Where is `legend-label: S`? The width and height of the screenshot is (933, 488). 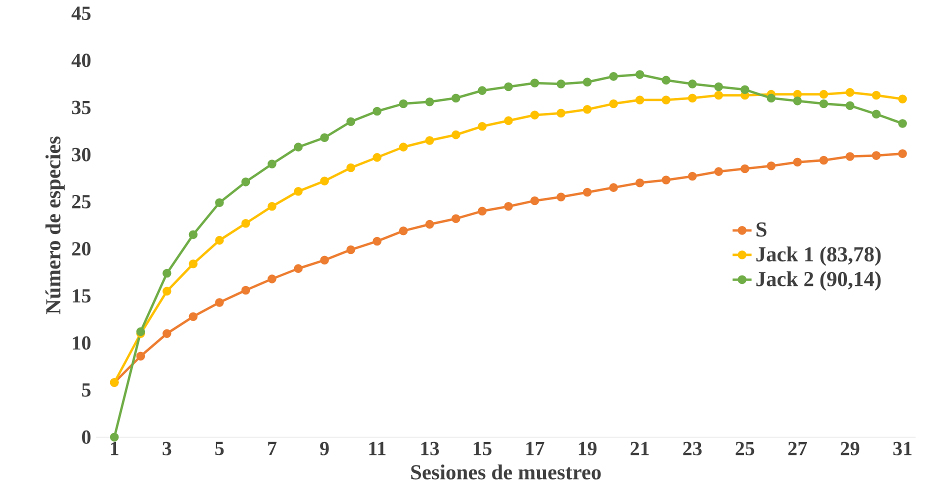 legend-label: S is located at coordinates (761, 229).